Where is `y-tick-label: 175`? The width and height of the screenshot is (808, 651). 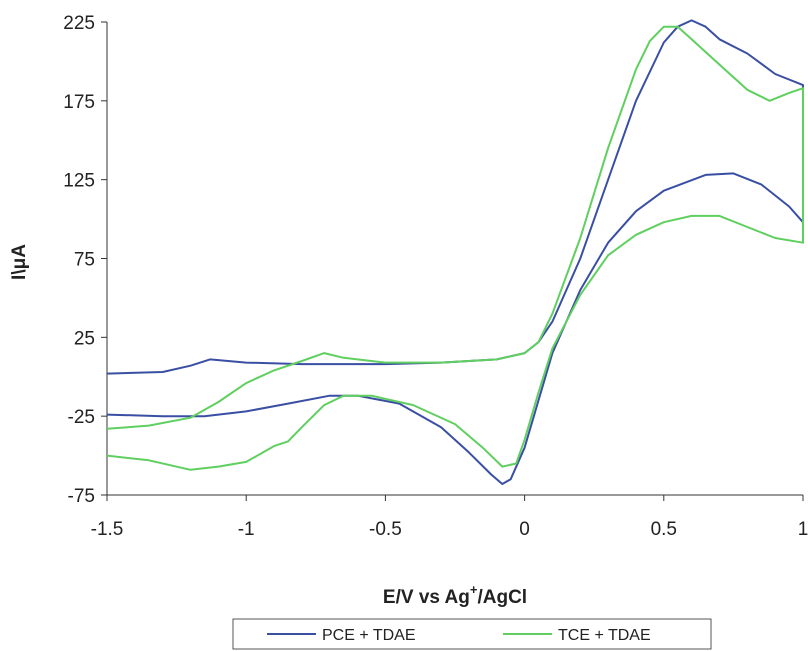
y-tick-label: 175 is located at coordinates (79, 102).